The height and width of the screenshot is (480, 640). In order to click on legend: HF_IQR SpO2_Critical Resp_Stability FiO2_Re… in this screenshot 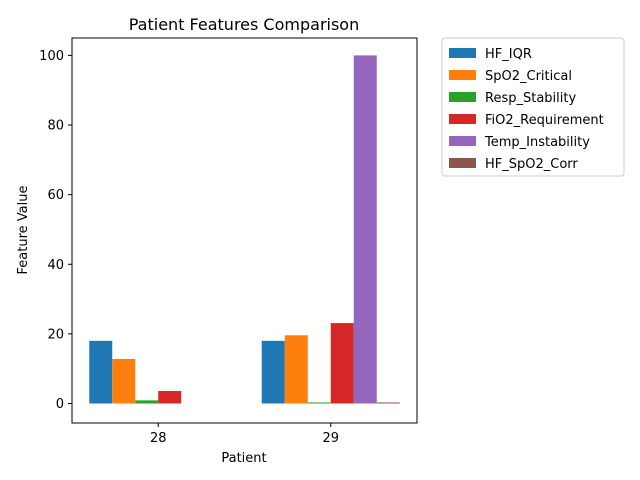, I will do `click(533, 107)`.